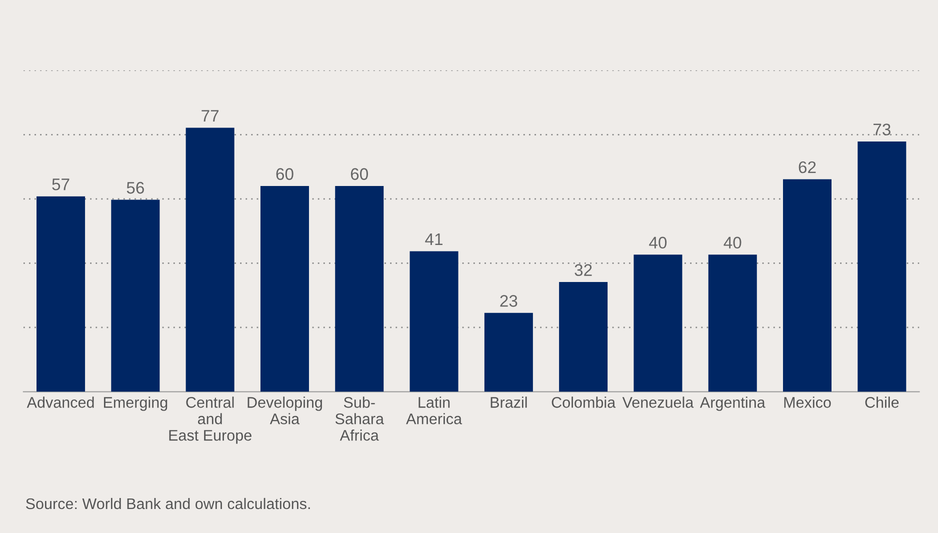 The height and width of the screenshot is (533, 938). Describe the element at coordinates (583, 270) in the screenshot. I see `data-label: 32` at that location.